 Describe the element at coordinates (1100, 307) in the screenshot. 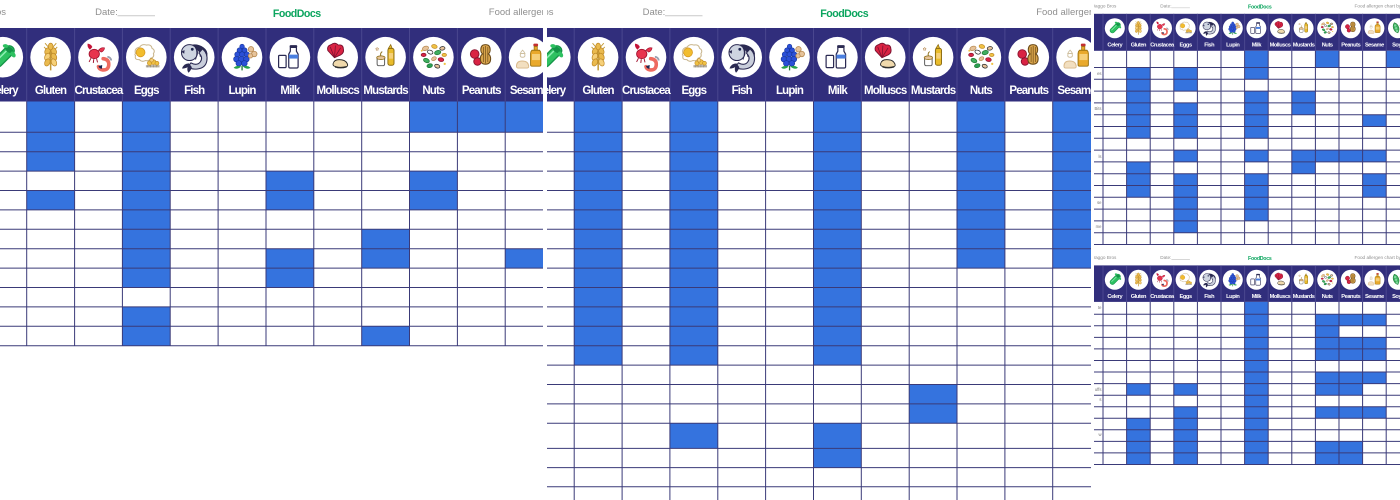

I see `svg-text: te` at that location.